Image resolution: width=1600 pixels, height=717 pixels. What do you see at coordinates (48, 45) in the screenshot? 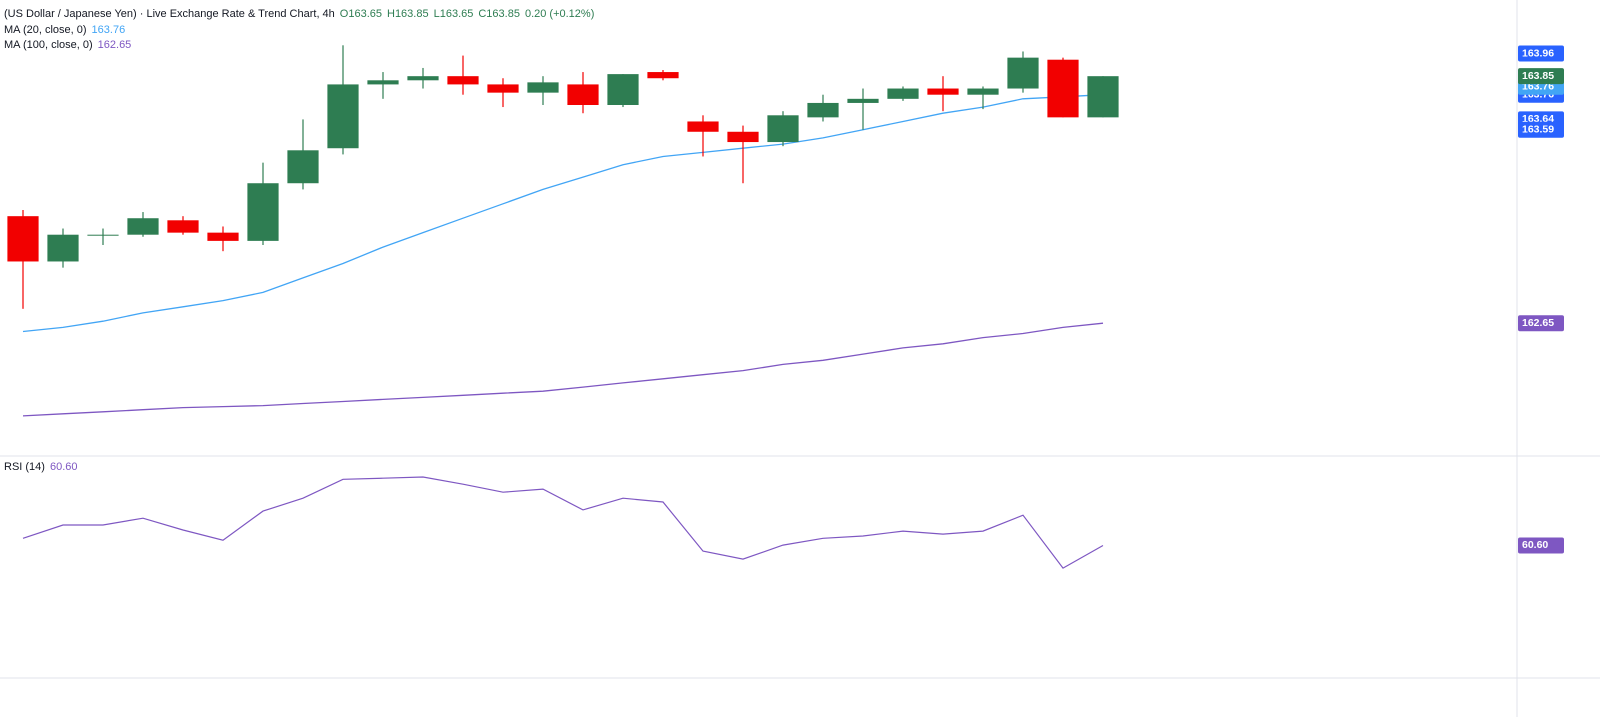
I see `legend-entry: MA (100, close, 0)` at bounding box center [48, 45].